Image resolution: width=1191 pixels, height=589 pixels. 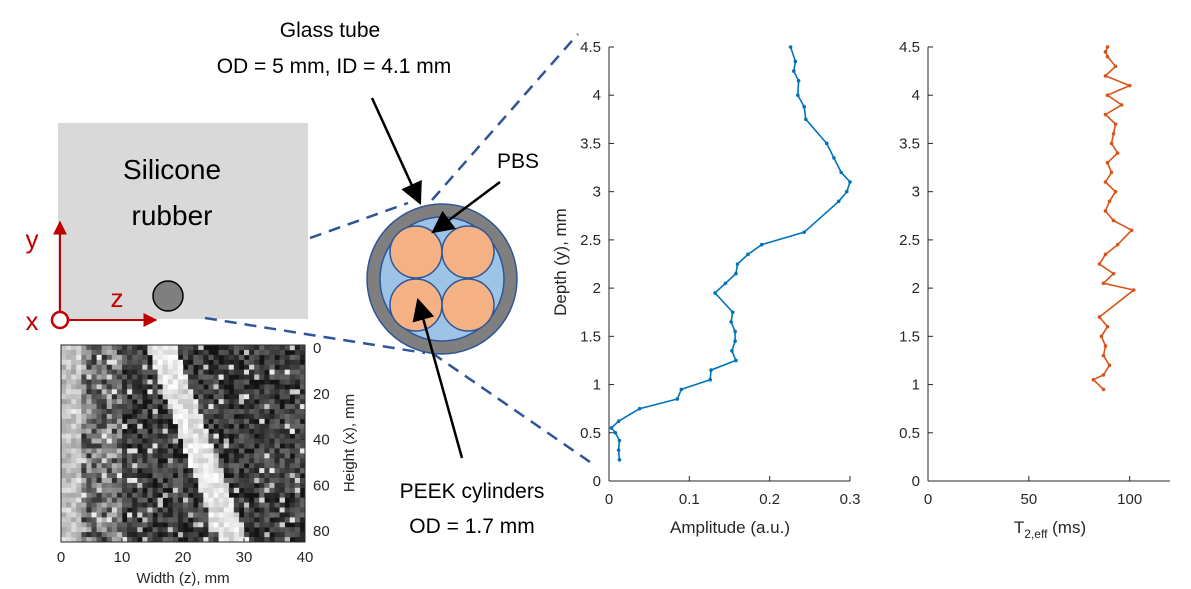 I want to click on mri-image, so click(x=183, y=444).